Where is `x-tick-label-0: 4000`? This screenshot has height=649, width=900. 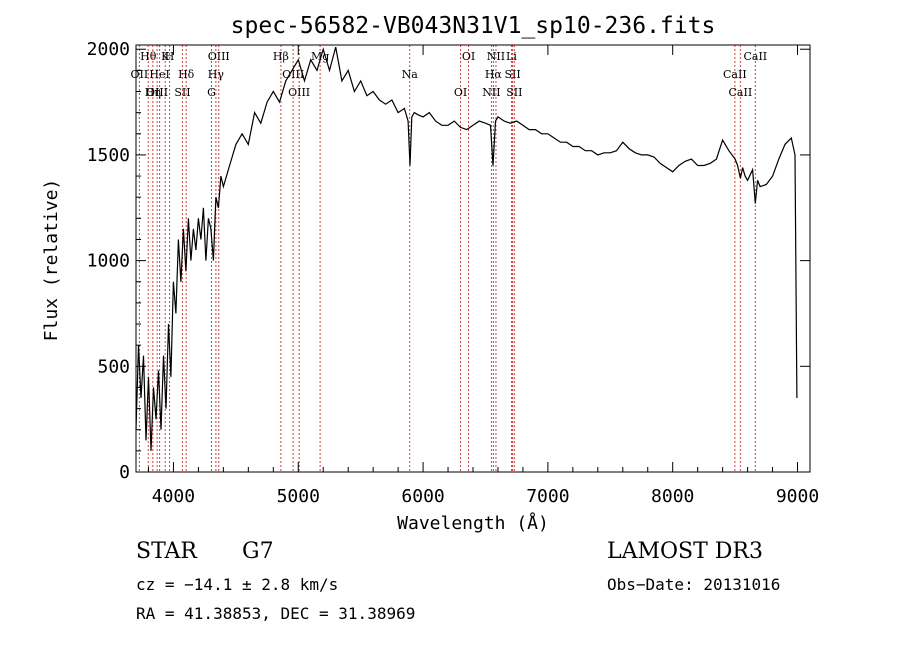 x-tick-label-0: 4000 is located at coordinates (173, 496).